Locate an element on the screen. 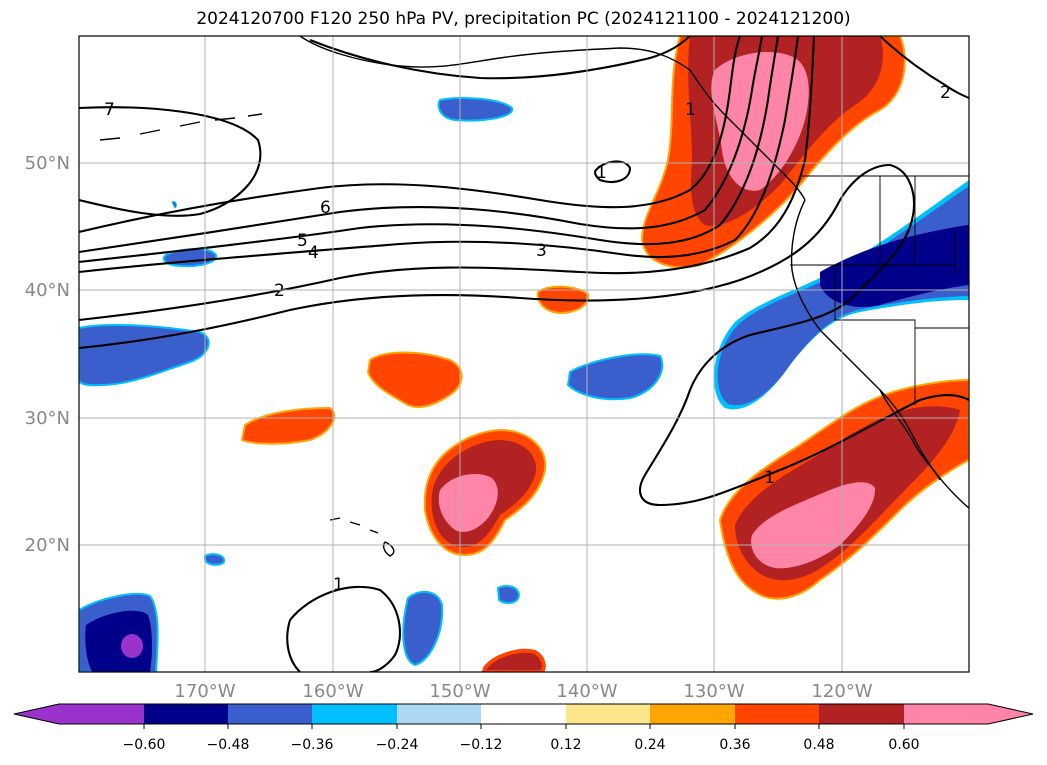  contour-1-south is located at coordinates (344, 628).